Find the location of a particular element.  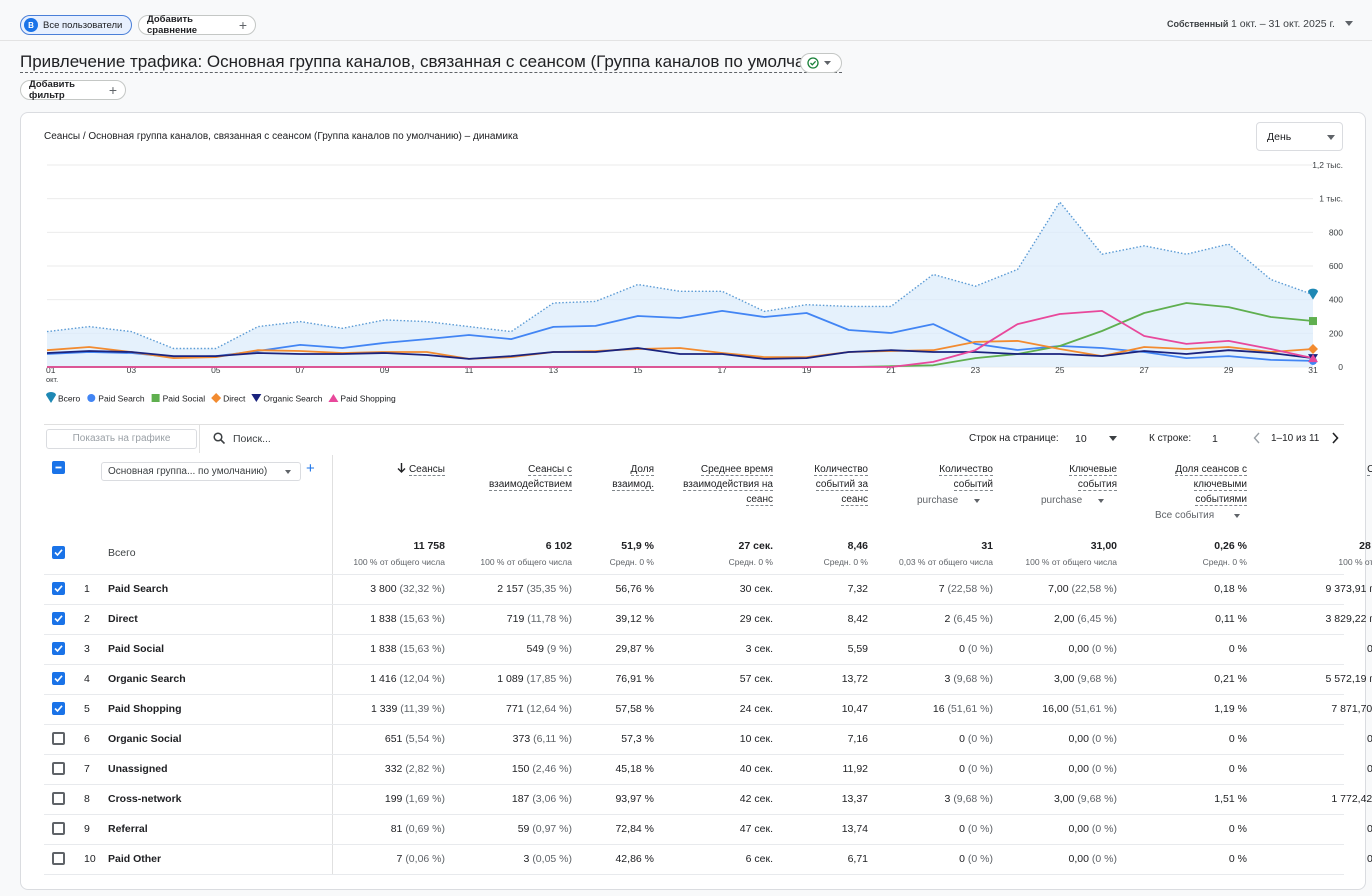

row-name: Paid Other is located at coordinates (135, 859).